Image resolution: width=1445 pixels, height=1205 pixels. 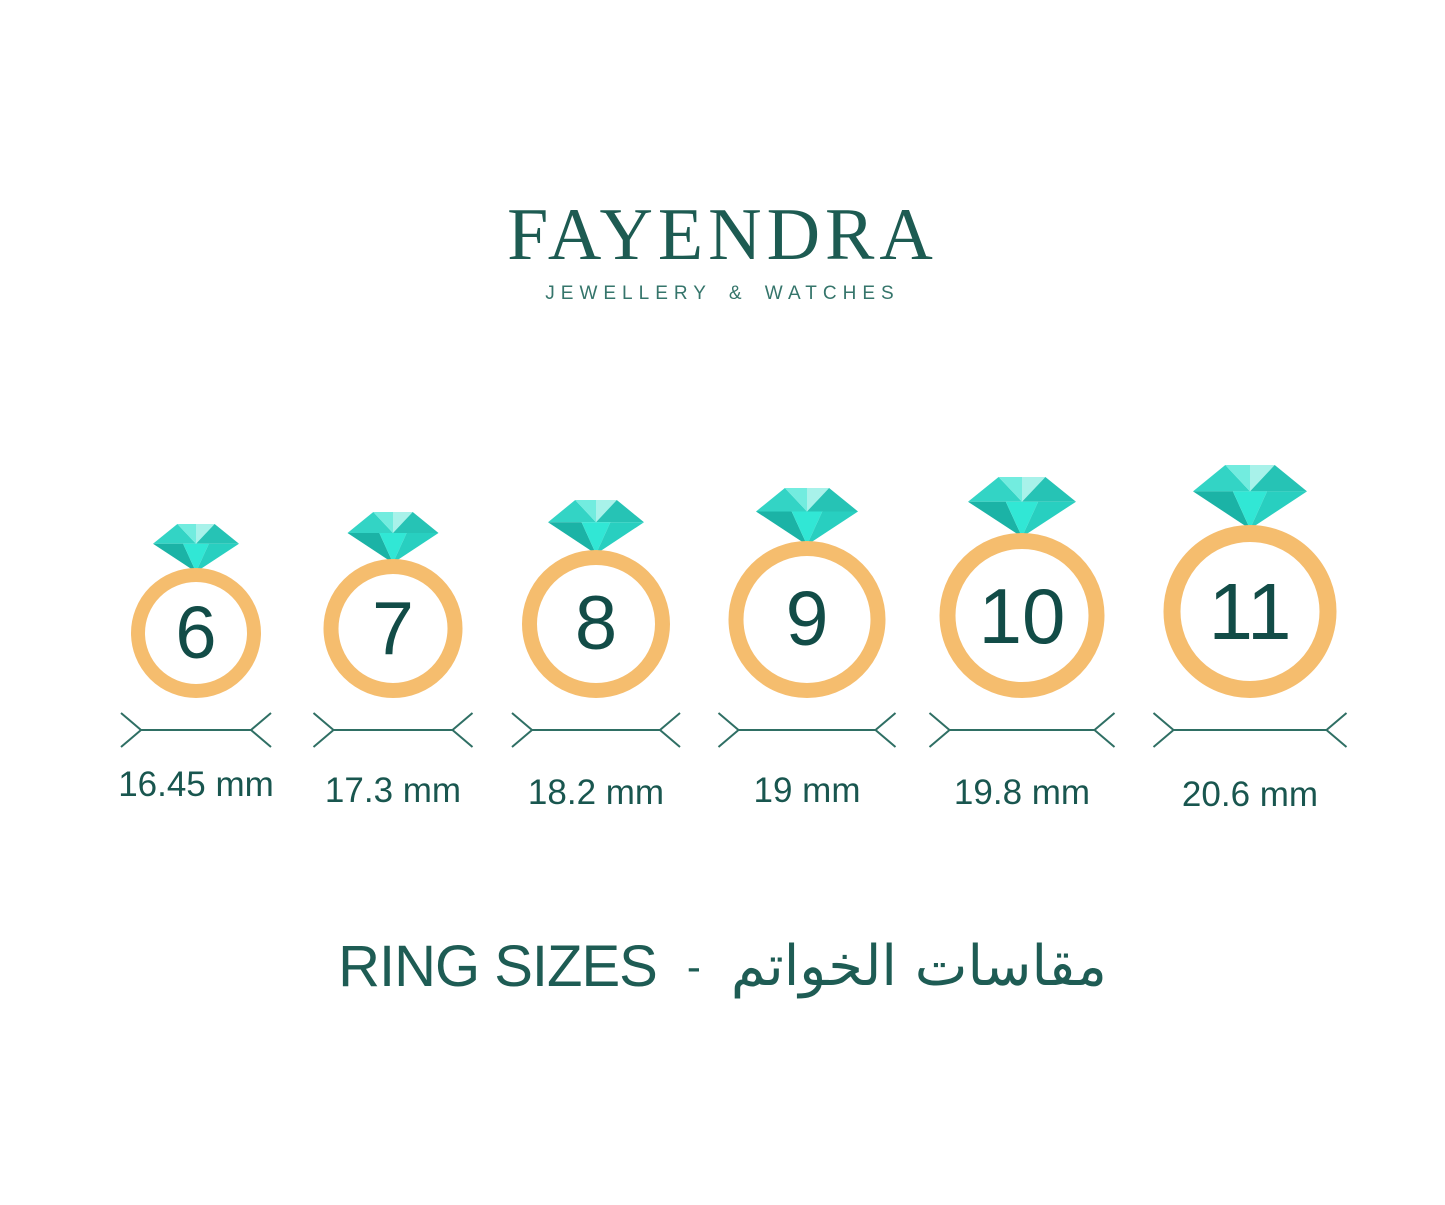 I want to click on ring-band: 6, so click(x=196, y=633).